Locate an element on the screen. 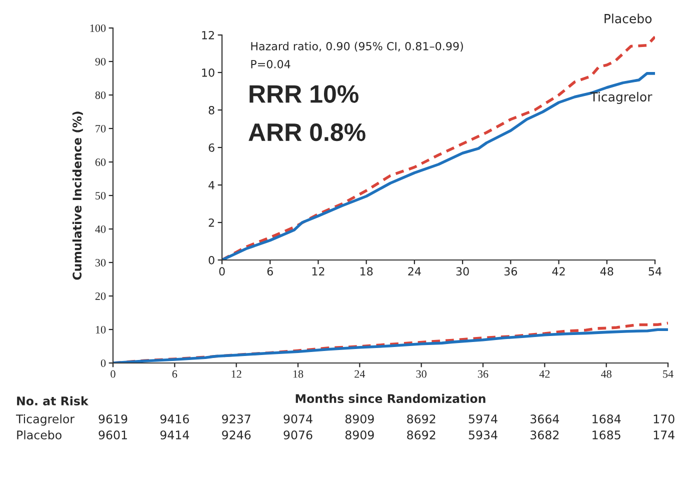  y-tick-label: 12 is located at coordinates (208, 35).